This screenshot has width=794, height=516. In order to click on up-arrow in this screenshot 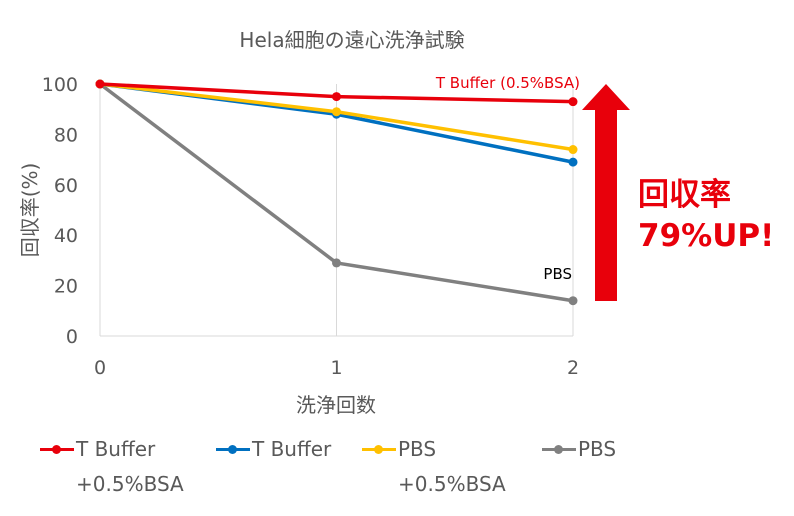, I will do `click(606, 192)`.